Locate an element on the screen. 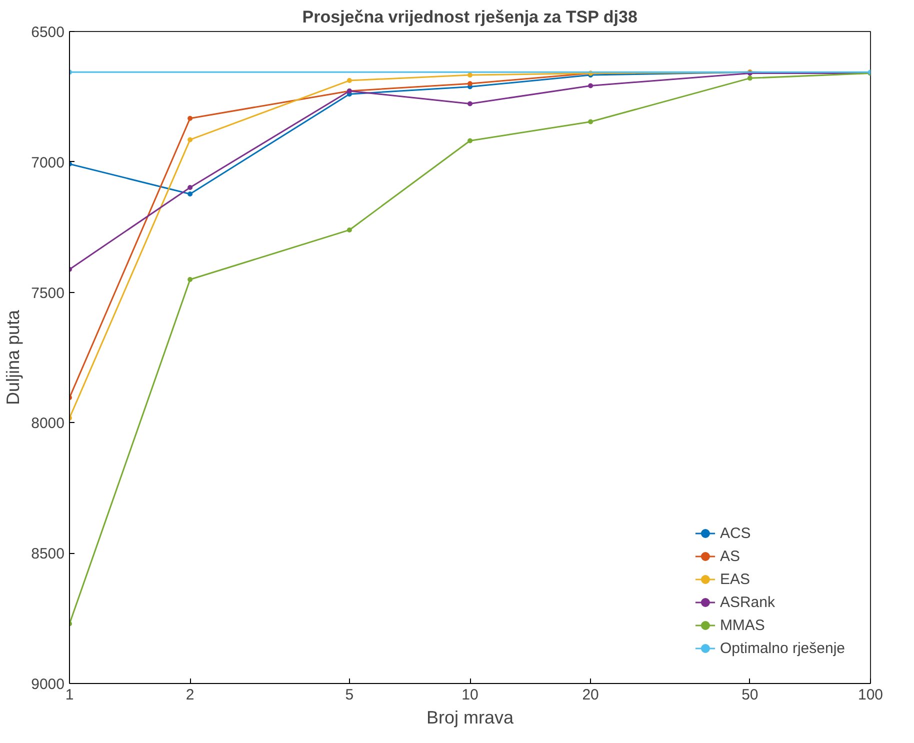 Image resolution: width=914 pixels, height=743 pixels. x-tick-label: 5 is located at coordinates (349, 695).